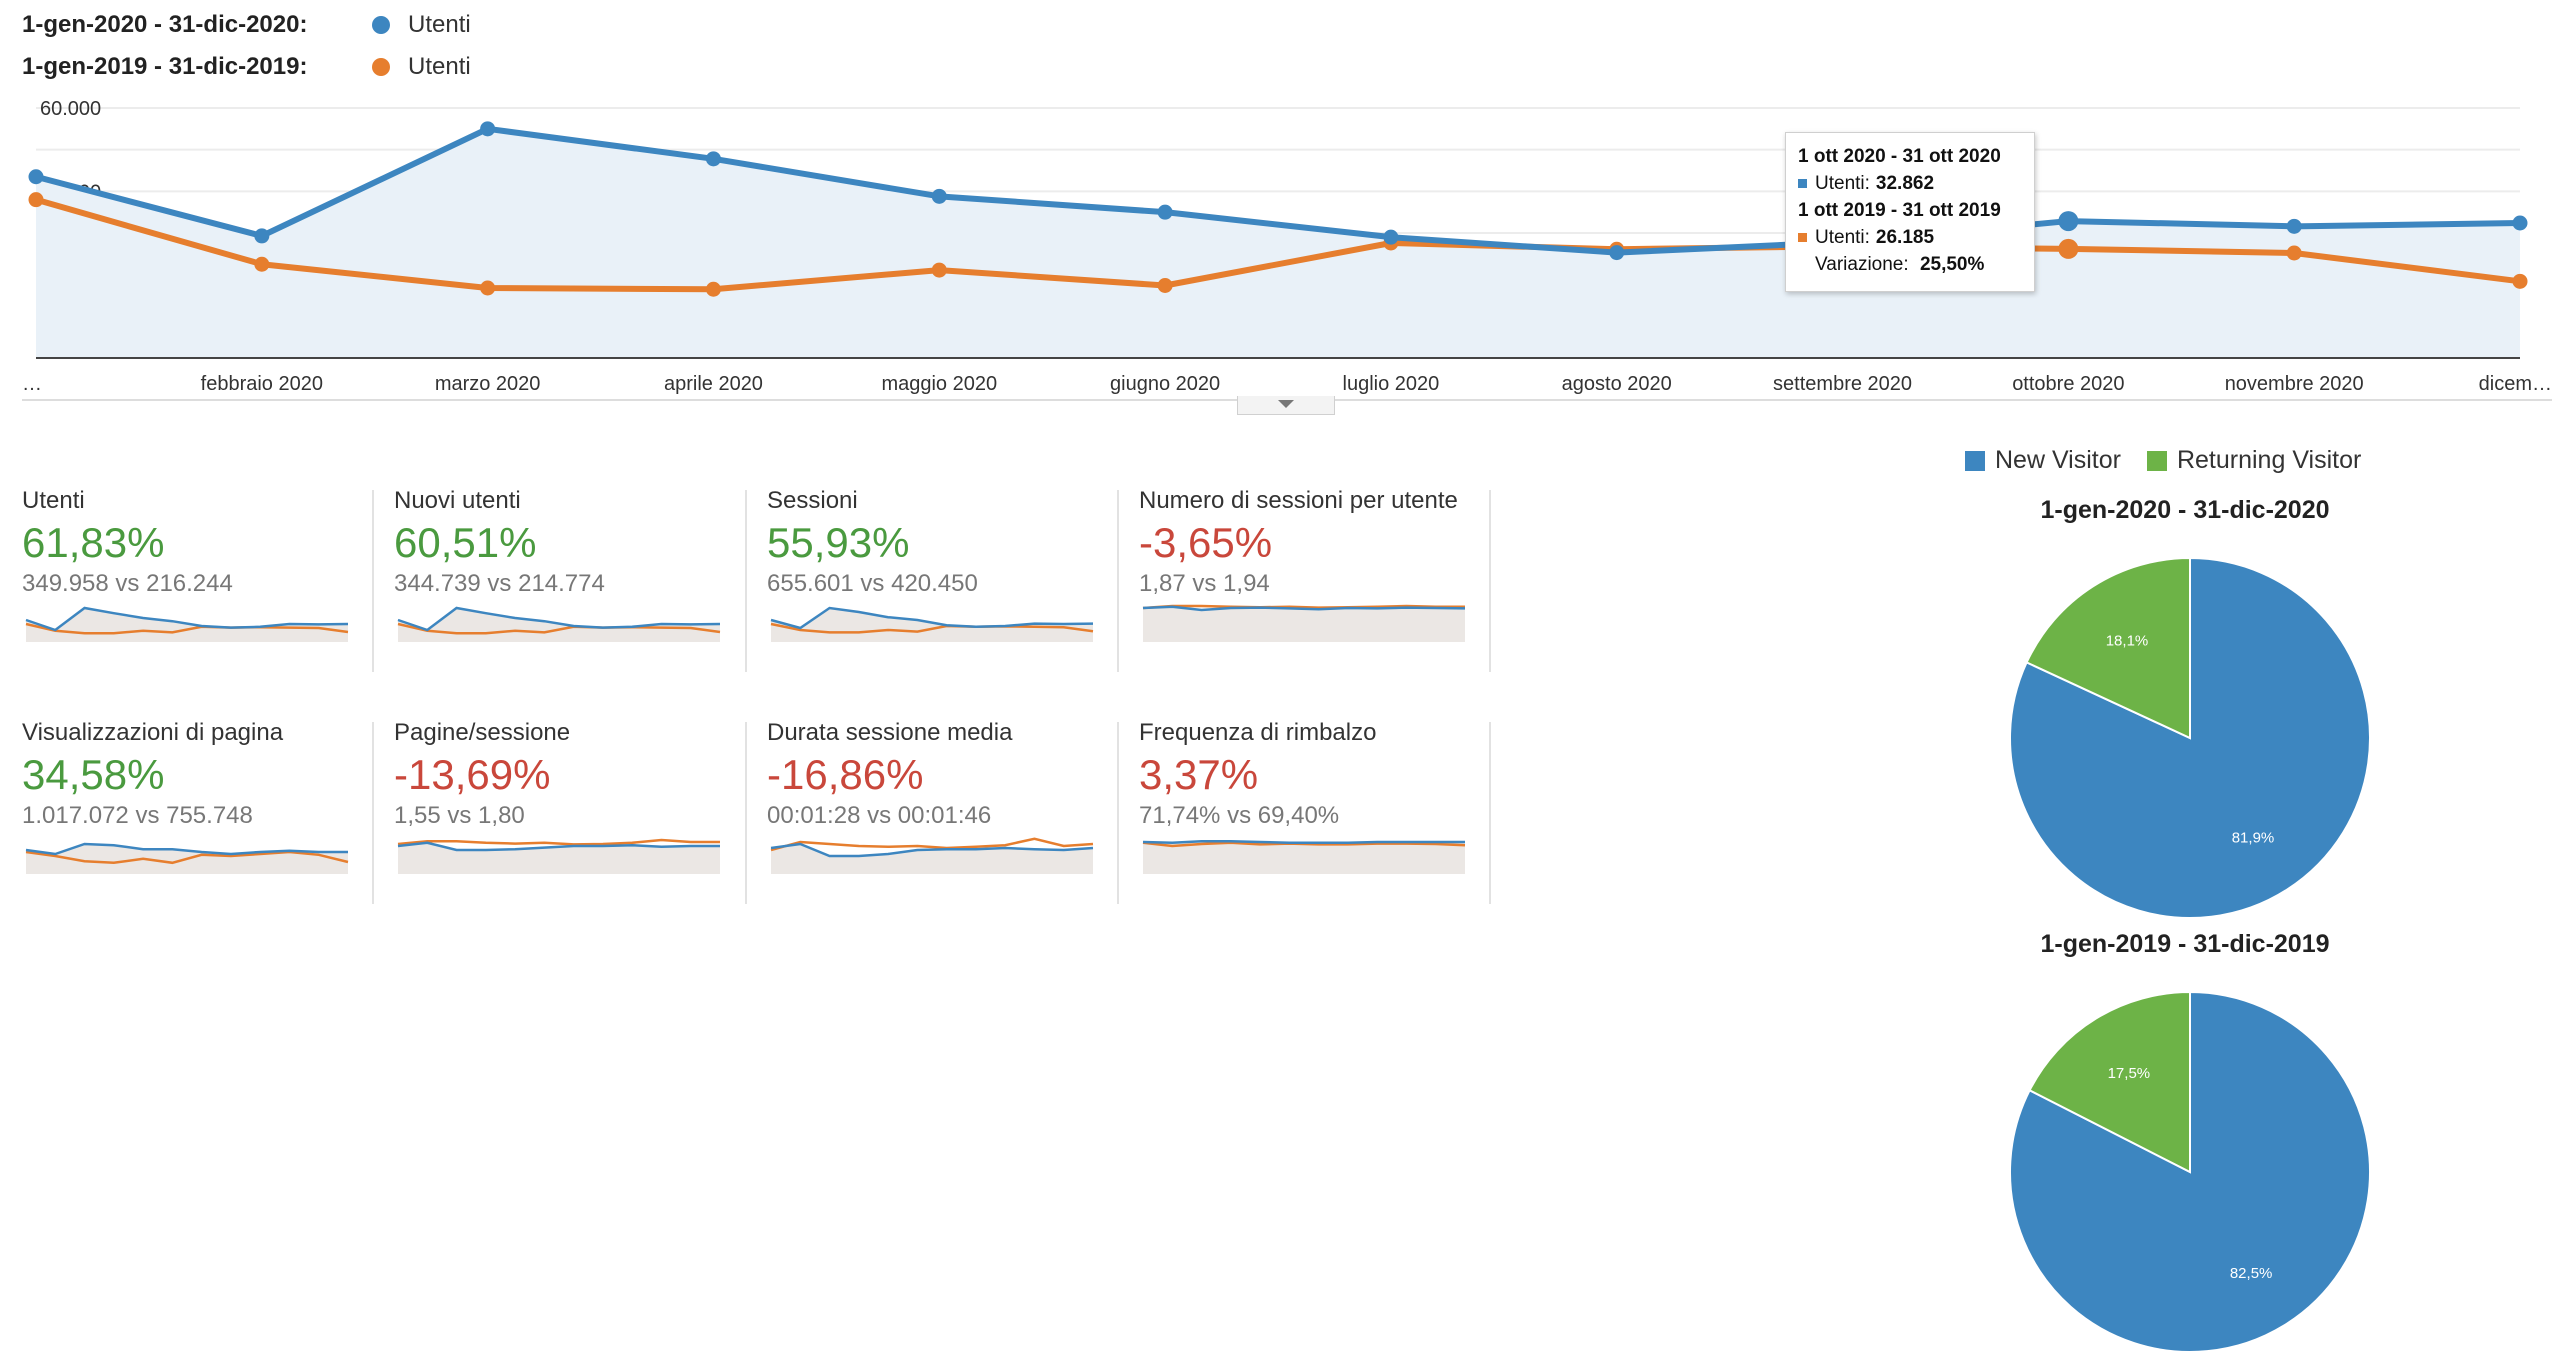 The height and width of the screenshot is (1367, 2560). Describe the element at coordinates (559, 796) in the screenshot. I see `metric-pages-per-session: Pagine/sessione -13,69% 1,55 vs 1,80` at that location.